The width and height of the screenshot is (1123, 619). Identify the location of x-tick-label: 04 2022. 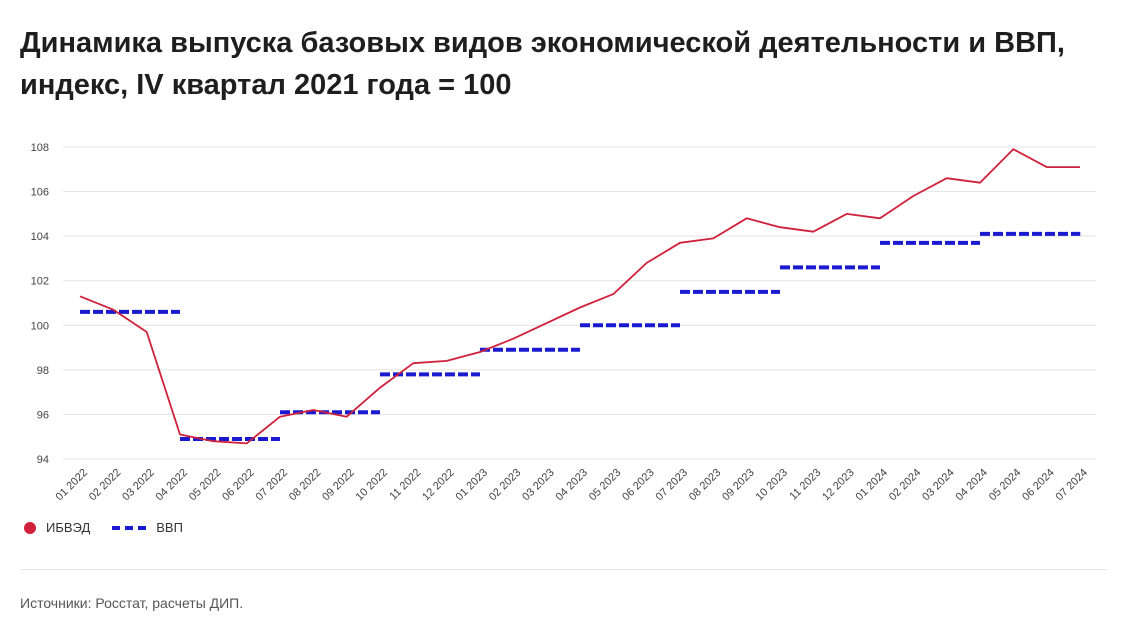
(172, 485).